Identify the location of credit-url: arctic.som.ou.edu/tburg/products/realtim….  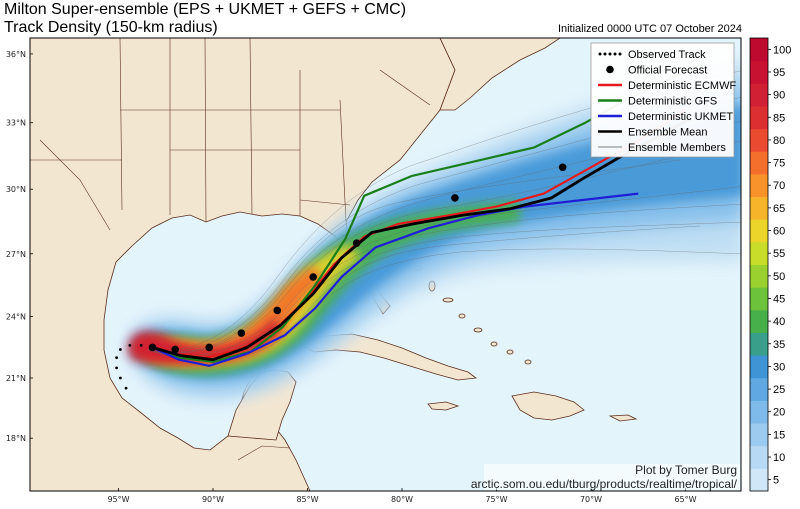
(604, 484).